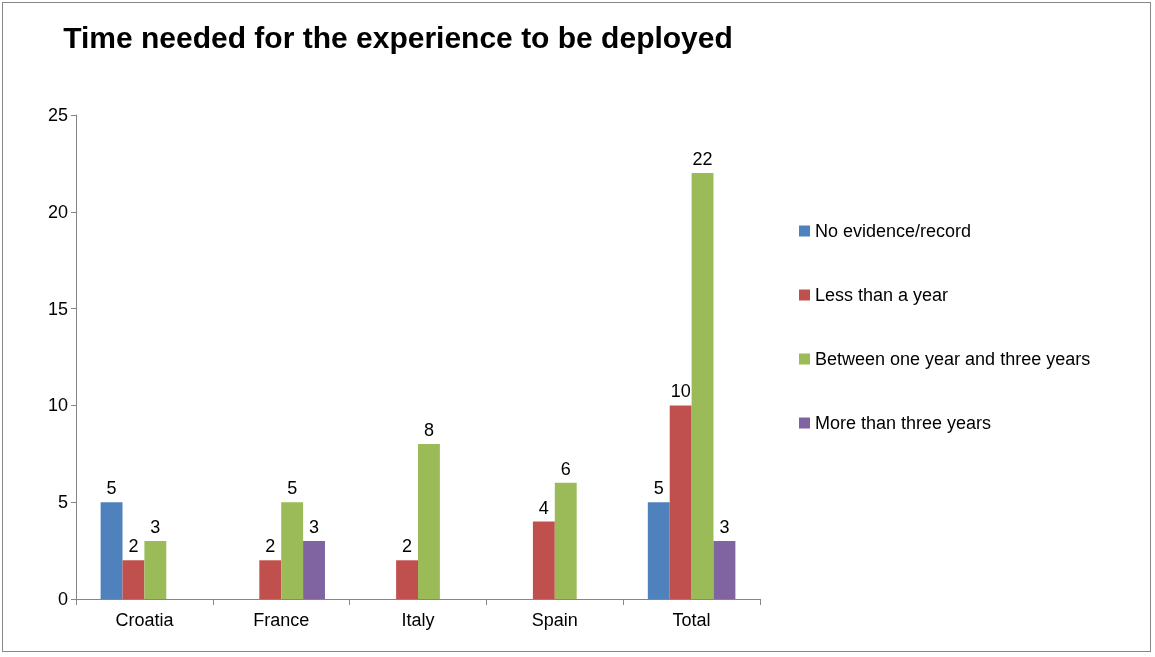 The image size is (1155, 657). Describe the element at coordinates (62, 502) in the screenshot. I see `y-tick-label: 5` at that location.